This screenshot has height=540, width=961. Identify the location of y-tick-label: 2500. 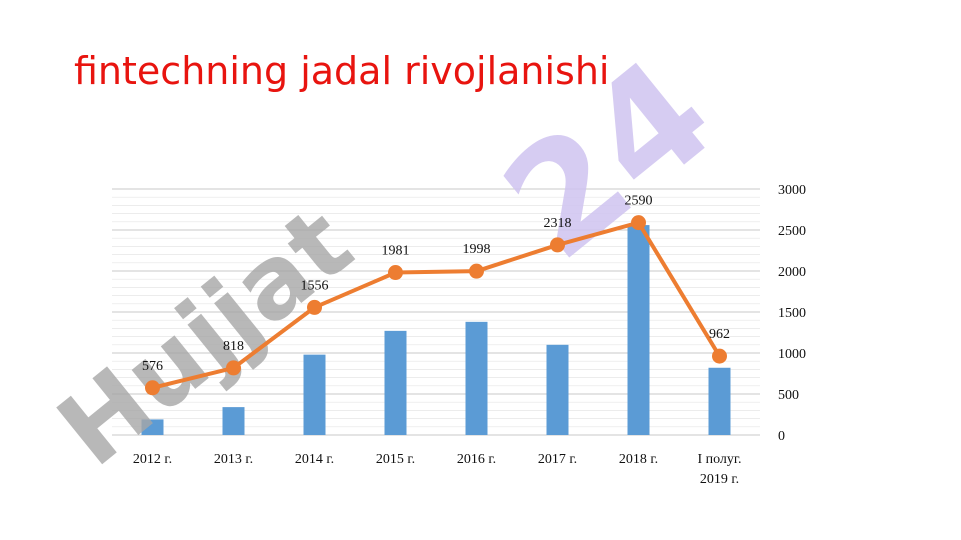
(792, 231).